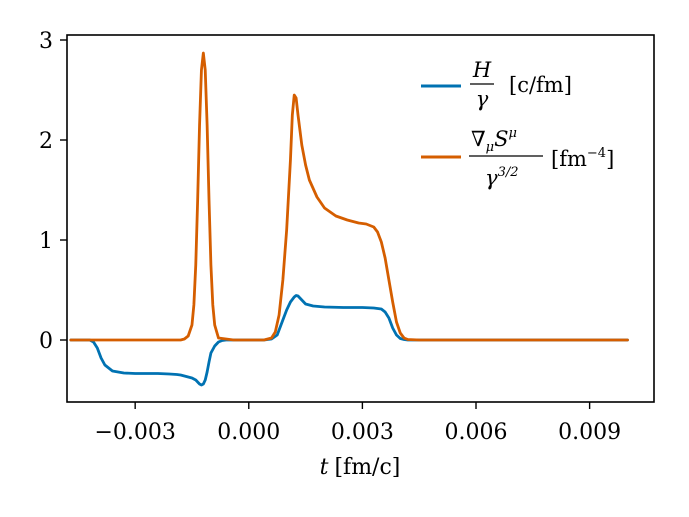  Describe the element at coordinates (482, 99) in the screenshot. I see `legend-h-denominator: γ` at that location.